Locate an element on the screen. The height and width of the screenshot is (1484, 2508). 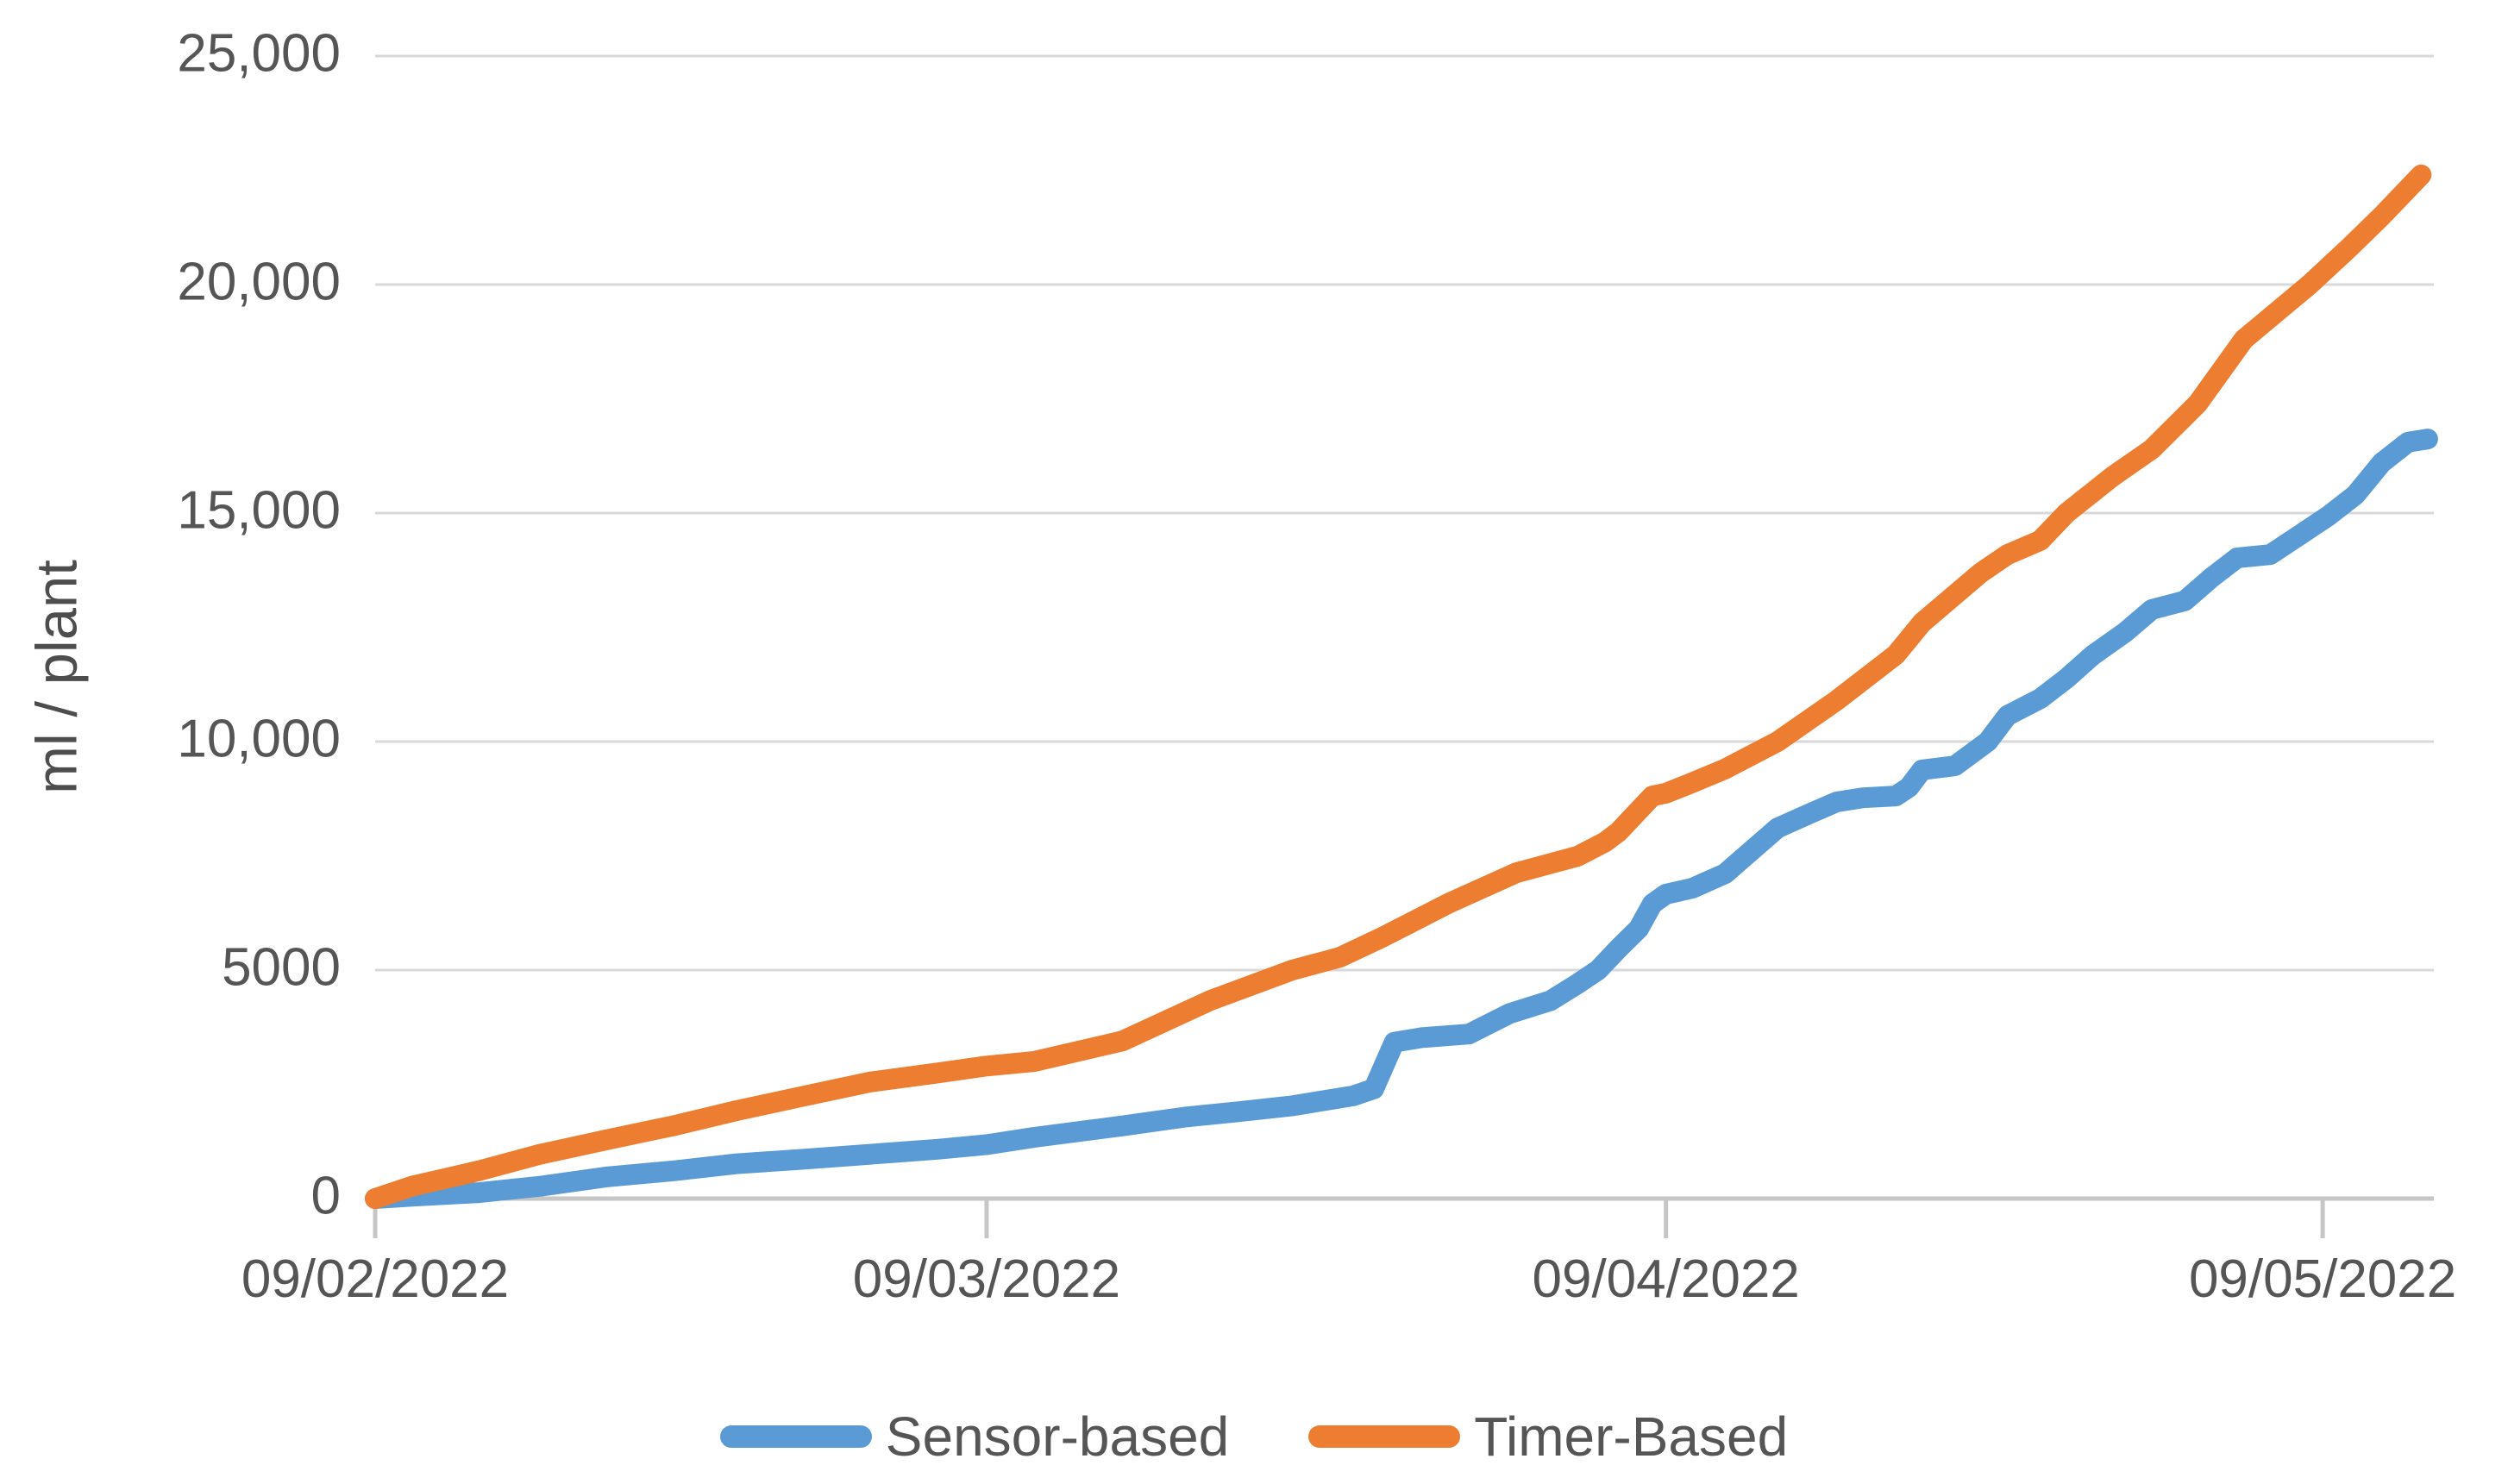
x-tick-label: 09/05/2022 is located at coordinates (2322, 1279).